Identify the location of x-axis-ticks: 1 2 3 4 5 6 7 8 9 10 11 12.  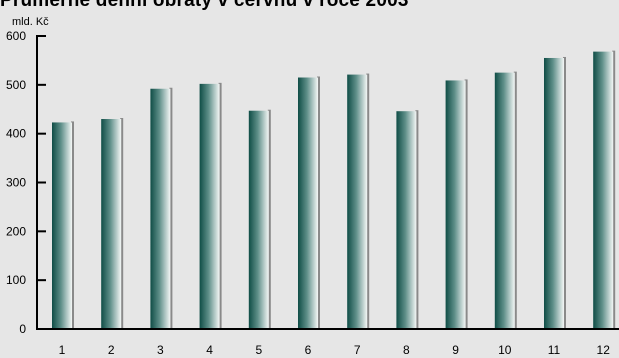
(335, 350).